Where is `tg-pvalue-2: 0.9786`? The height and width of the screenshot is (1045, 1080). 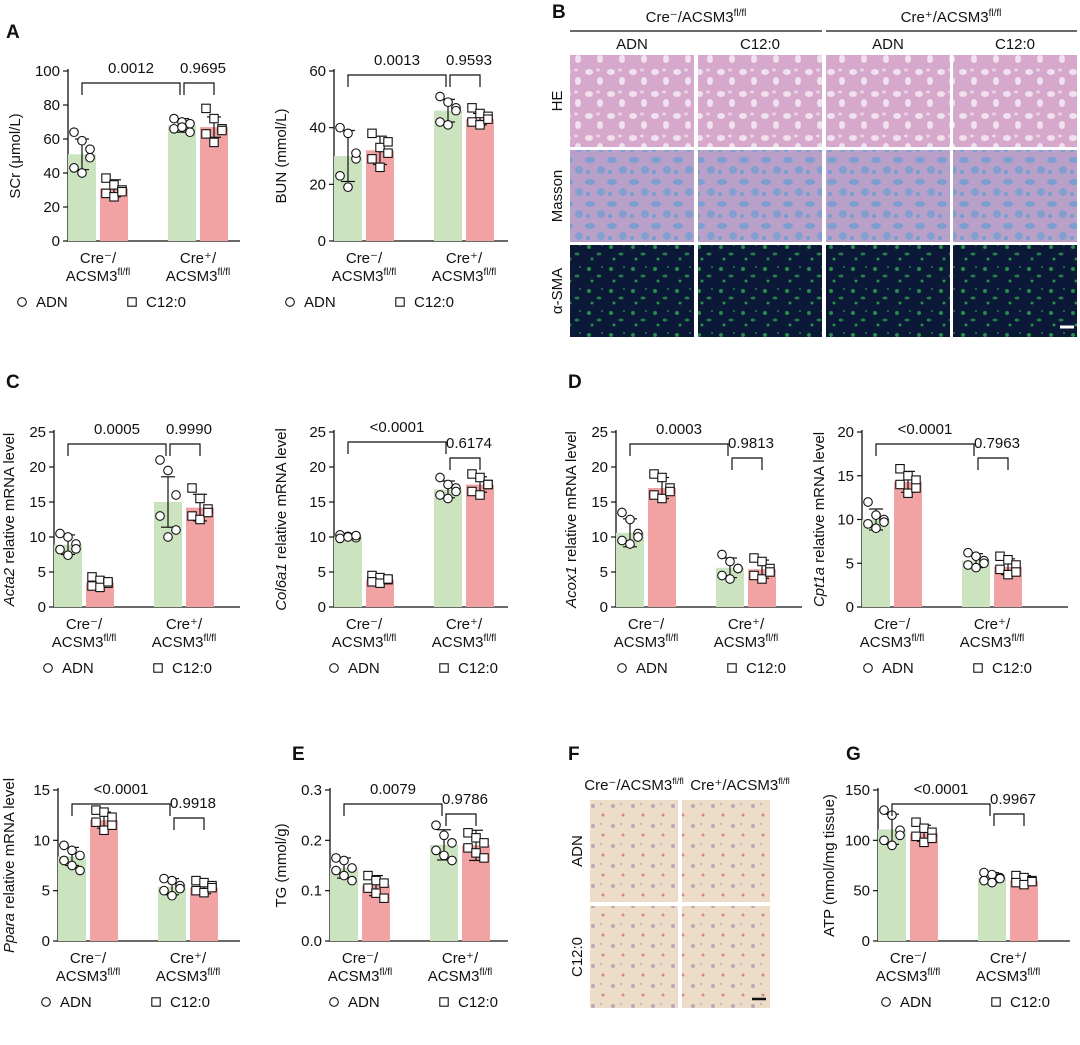
tg-pvalue-2: 0.9786 is located at coordinates (465, 799).